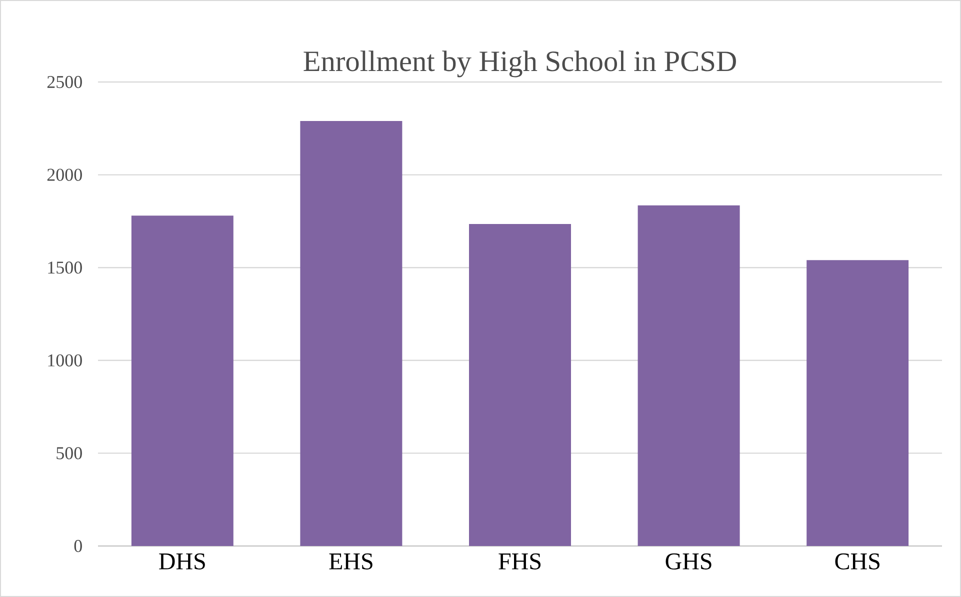 Image resolution: width=961 pixels, height=597 pixels. I want to click on y-tick-label: 2500, so click(64, 82).